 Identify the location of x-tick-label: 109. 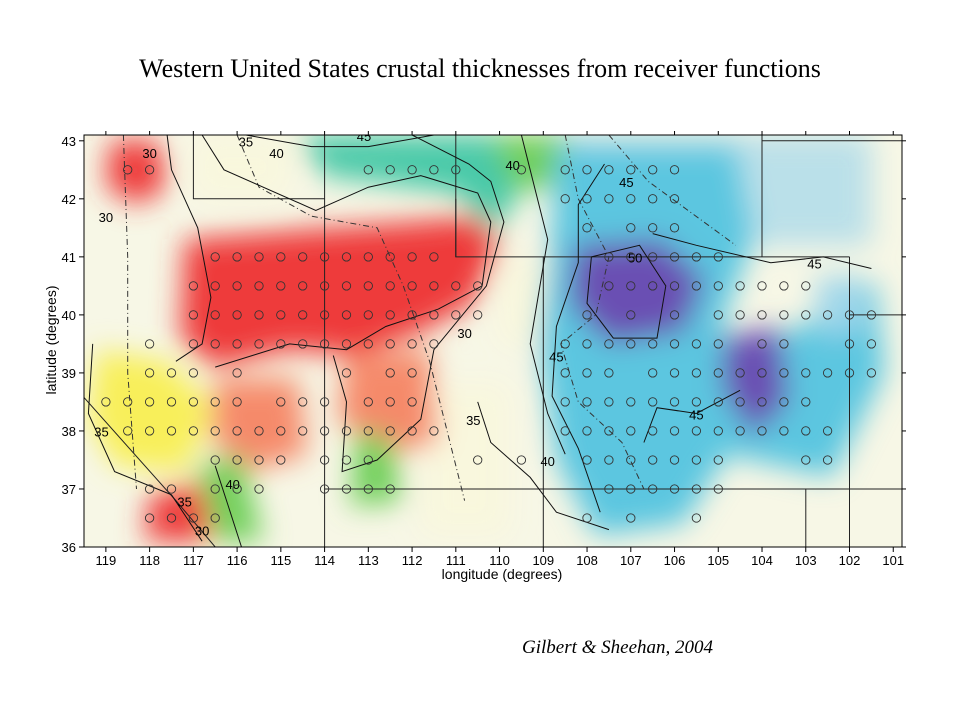
(543, 560).